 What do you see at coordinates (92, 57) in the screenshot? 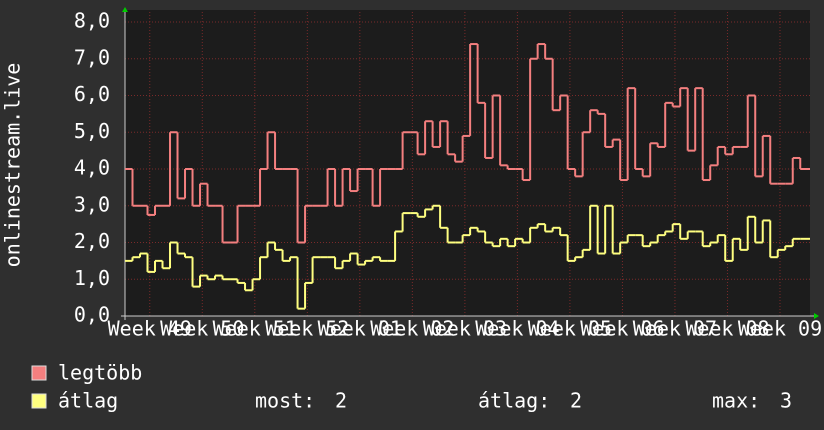
I see `y-tick-label: 7,0` at bounding box center [92, 57].